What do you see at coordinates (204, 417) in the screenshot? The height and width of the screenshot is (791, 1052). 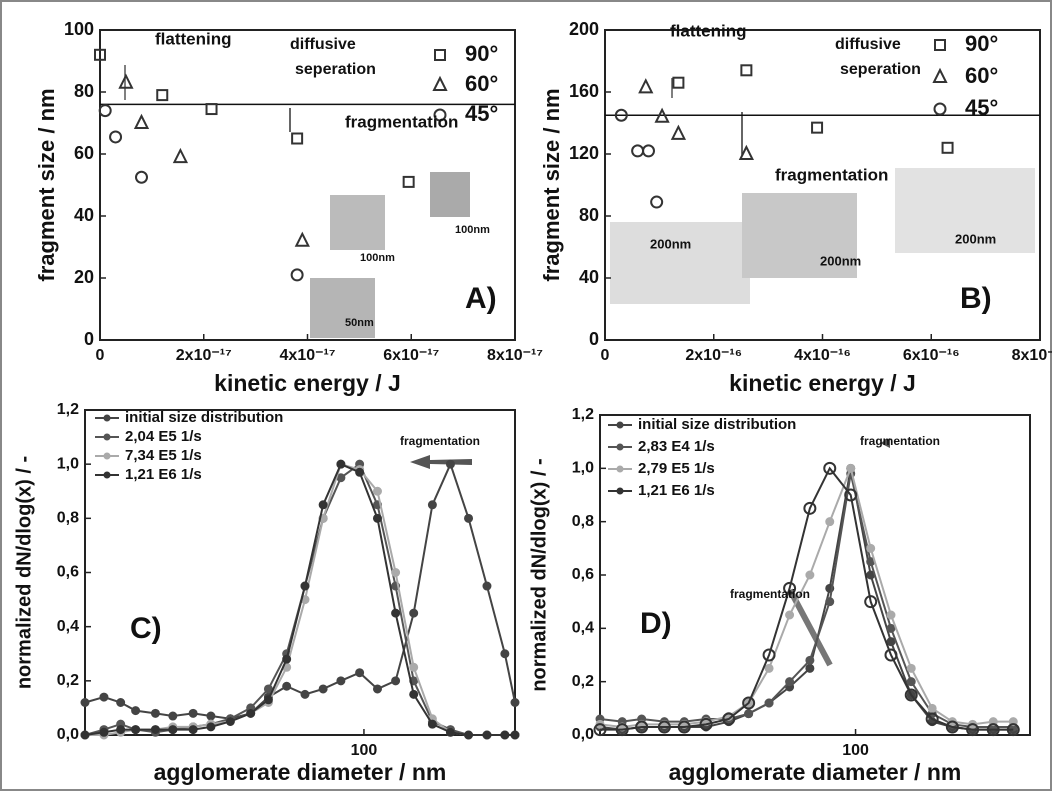 I see `legend-label: initial size distribution` at bounding box center [204, 417].